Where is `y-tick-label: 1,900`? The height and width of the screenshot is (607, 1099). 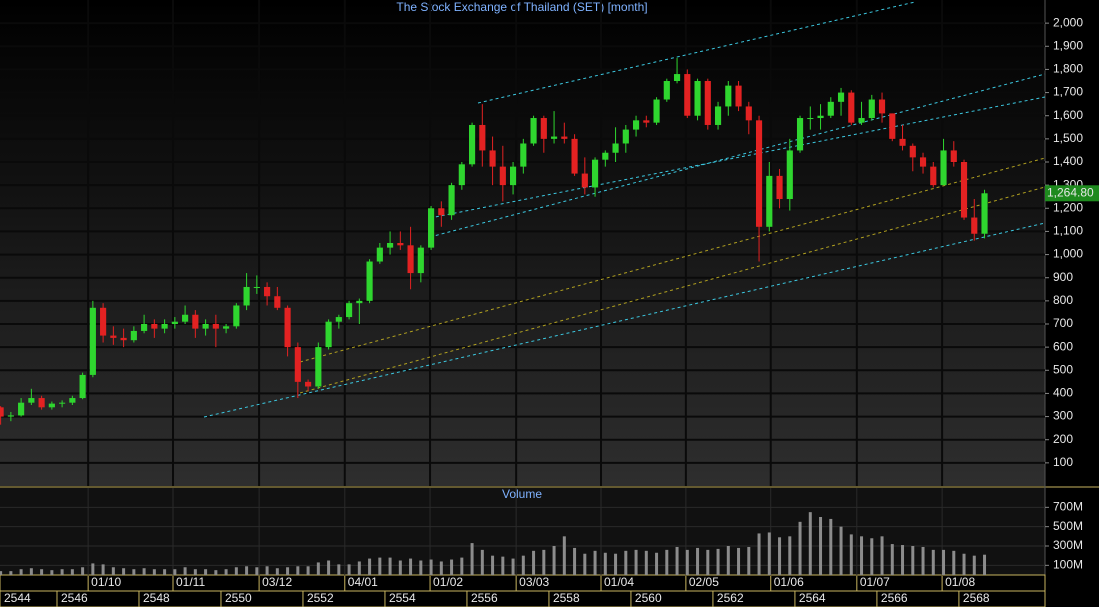
y-tick-label: 1,900 is located at coordinates (1068, 45).